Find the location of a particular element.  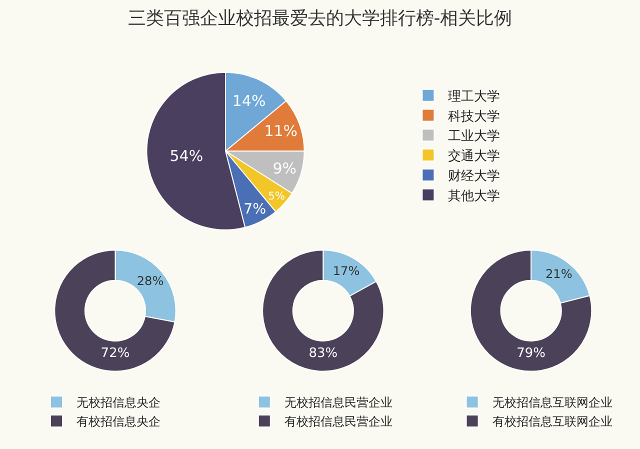

legend-label: 工业大学 is located at coordinates (474, 136).